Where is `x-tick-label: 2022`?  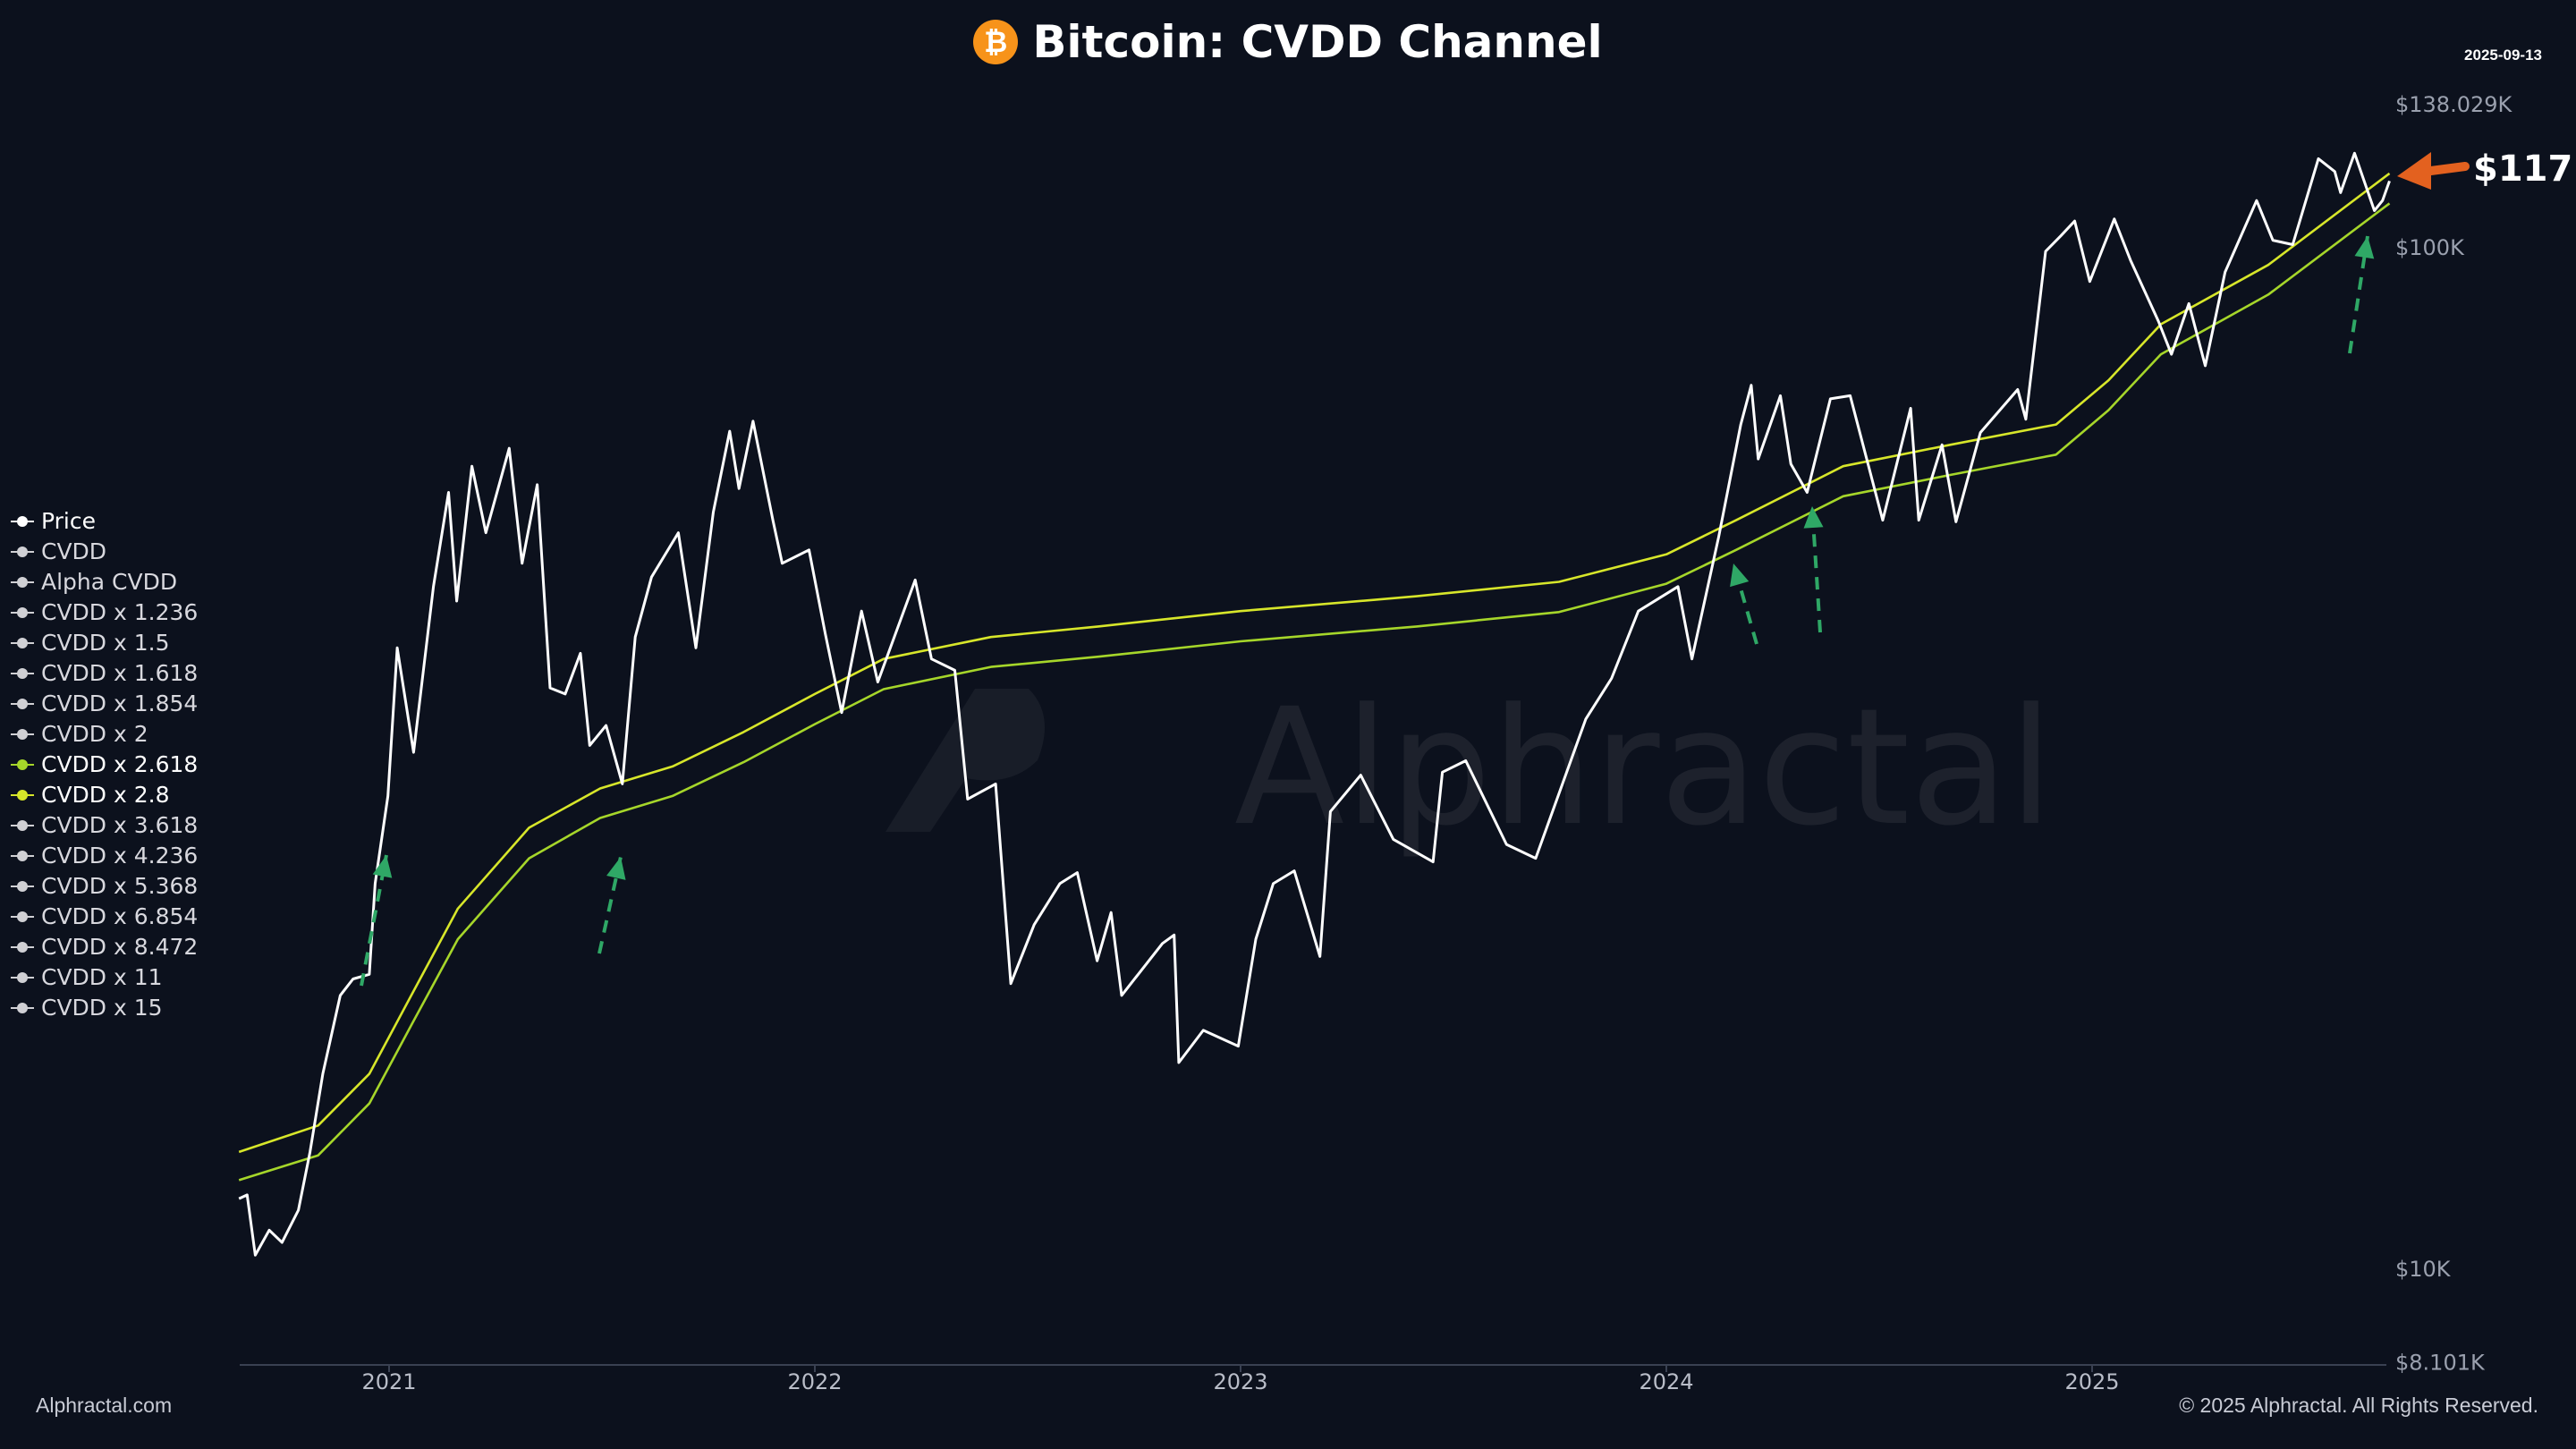
x-tick-label: 2022 is located at coordinates (814, 1381).